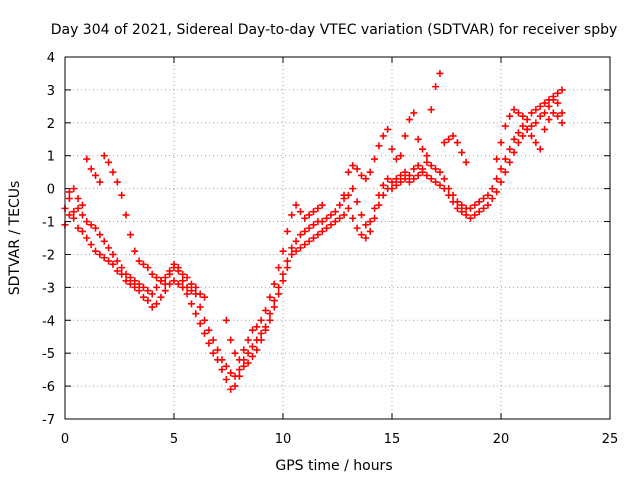 Image resolution: width=640 pixels, height=480 pixels. Describe the element at coordinates (48, 321) in the screenshot. I see `y-tick-label: -4` at that location.